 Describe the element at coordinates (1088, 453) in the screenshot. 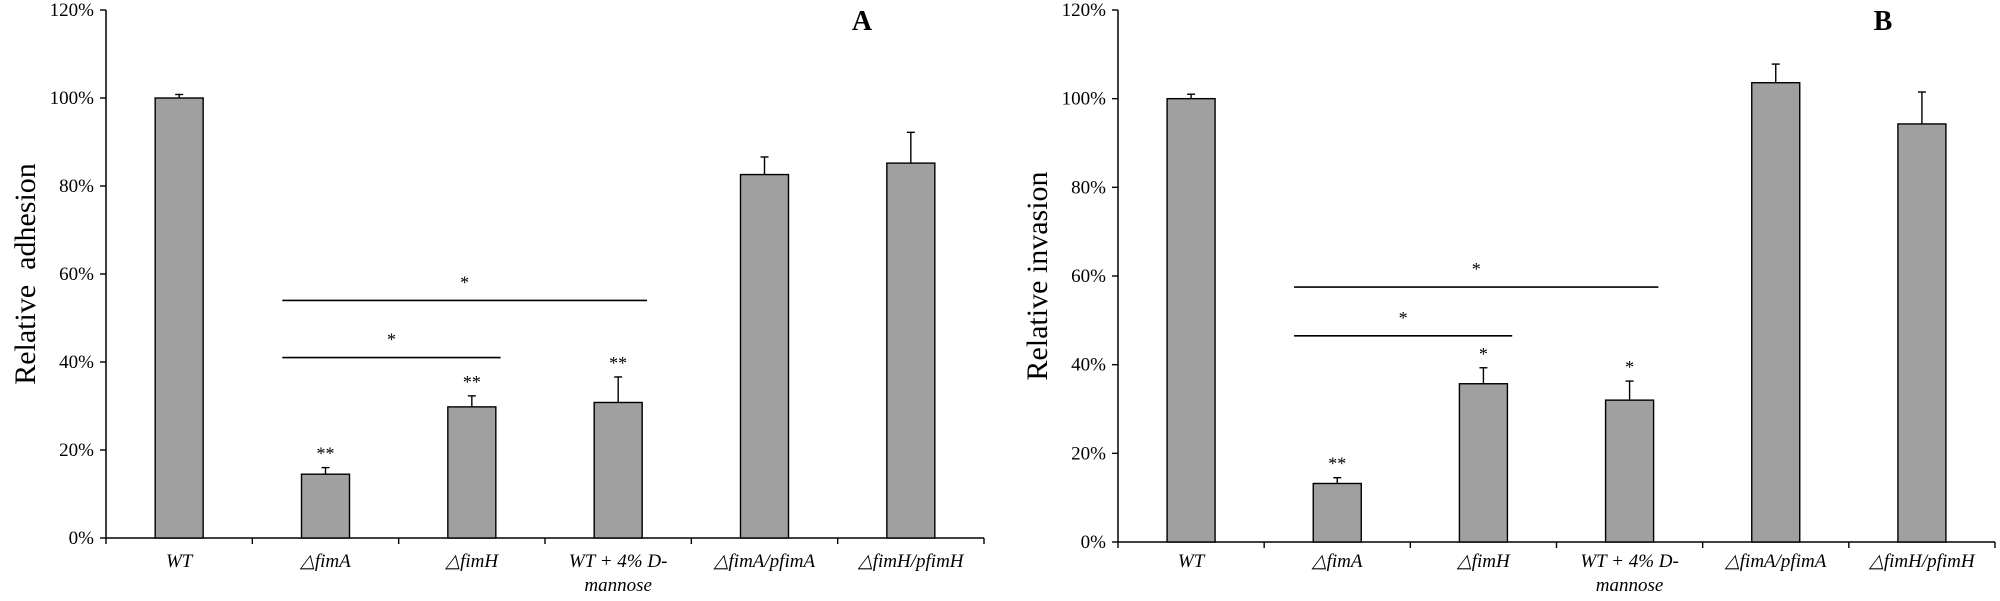

I see `panel-b-y-tick-label: 20%` at that location.